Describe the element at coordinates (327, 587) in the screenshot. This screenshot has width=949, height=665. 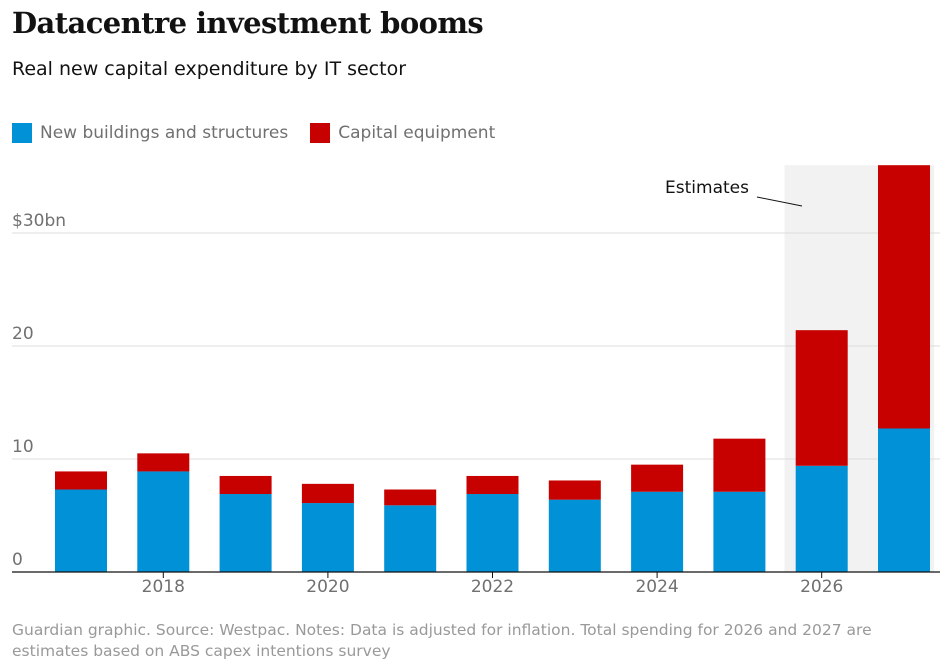
I see `x-tick-label: 2020` at that location.